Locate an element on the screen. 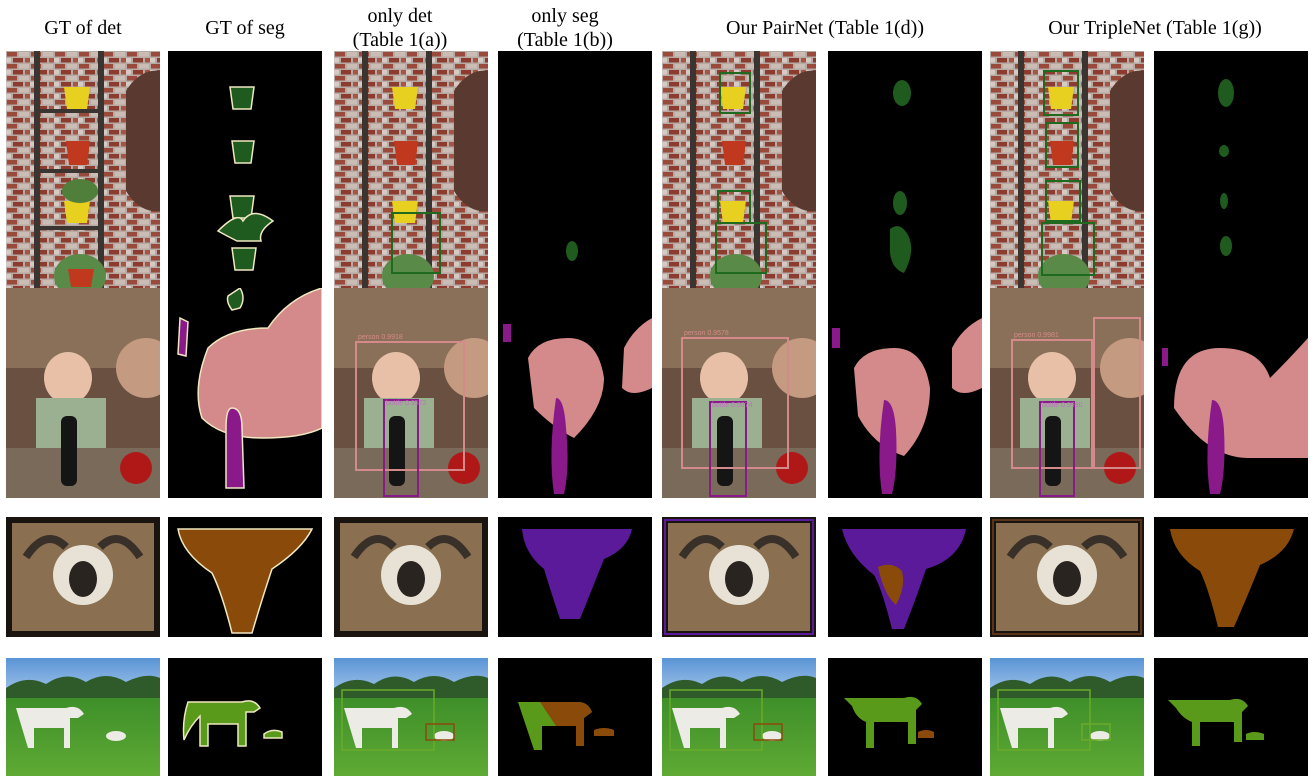 Image resolution: width=1315 pixels, height=776 pixels. row1-triplenet-seg-mask is located at coordinates (1231, 169).